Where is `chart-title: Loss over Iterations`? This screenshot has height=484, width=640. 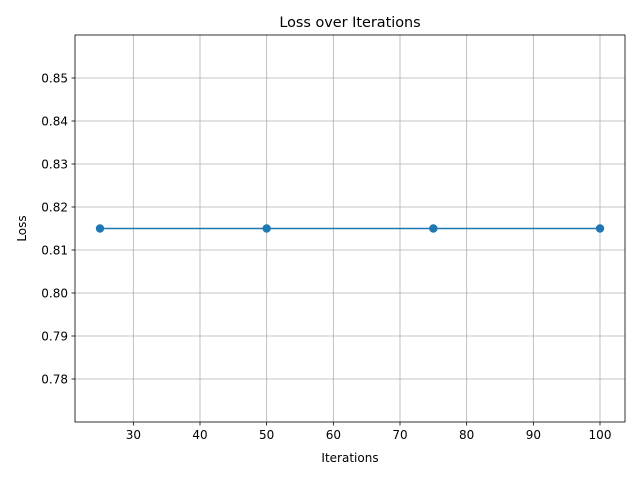
chart-title: Loss over Iterations is located at coordinates (349, 23).